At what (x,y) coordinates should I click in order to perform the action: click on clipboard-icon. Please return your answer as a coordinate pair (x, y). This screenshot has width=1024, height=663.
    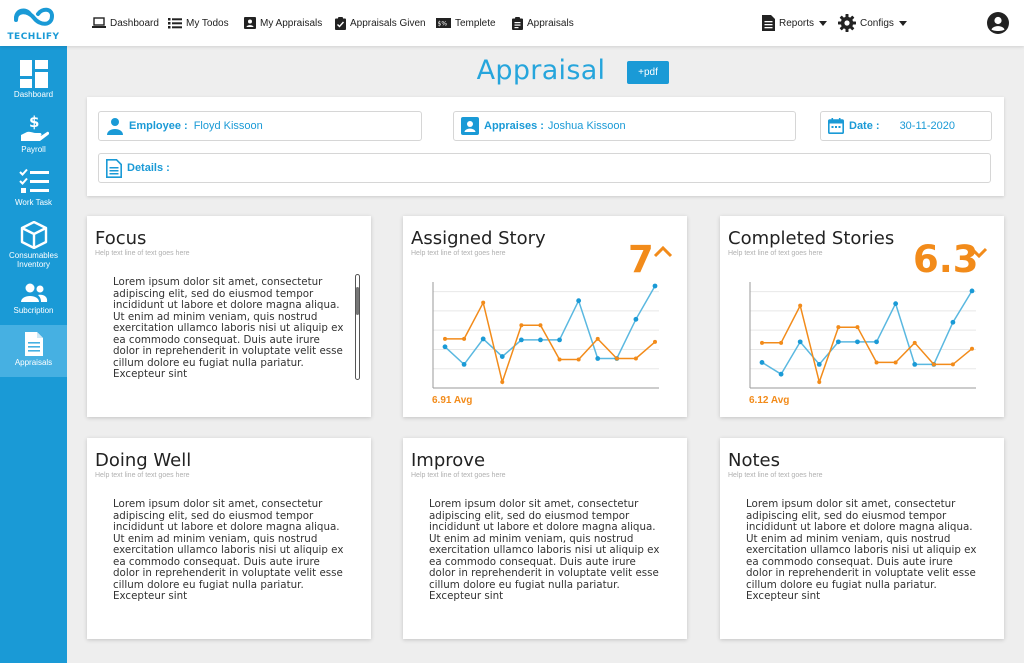
    Looking at the image, I should click on (517, 23).